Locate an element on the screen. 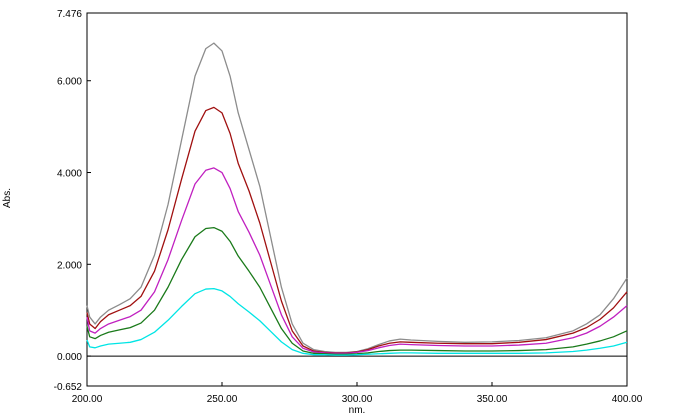  y-tick-label: -0.652 is located at coordinates (68, 387).